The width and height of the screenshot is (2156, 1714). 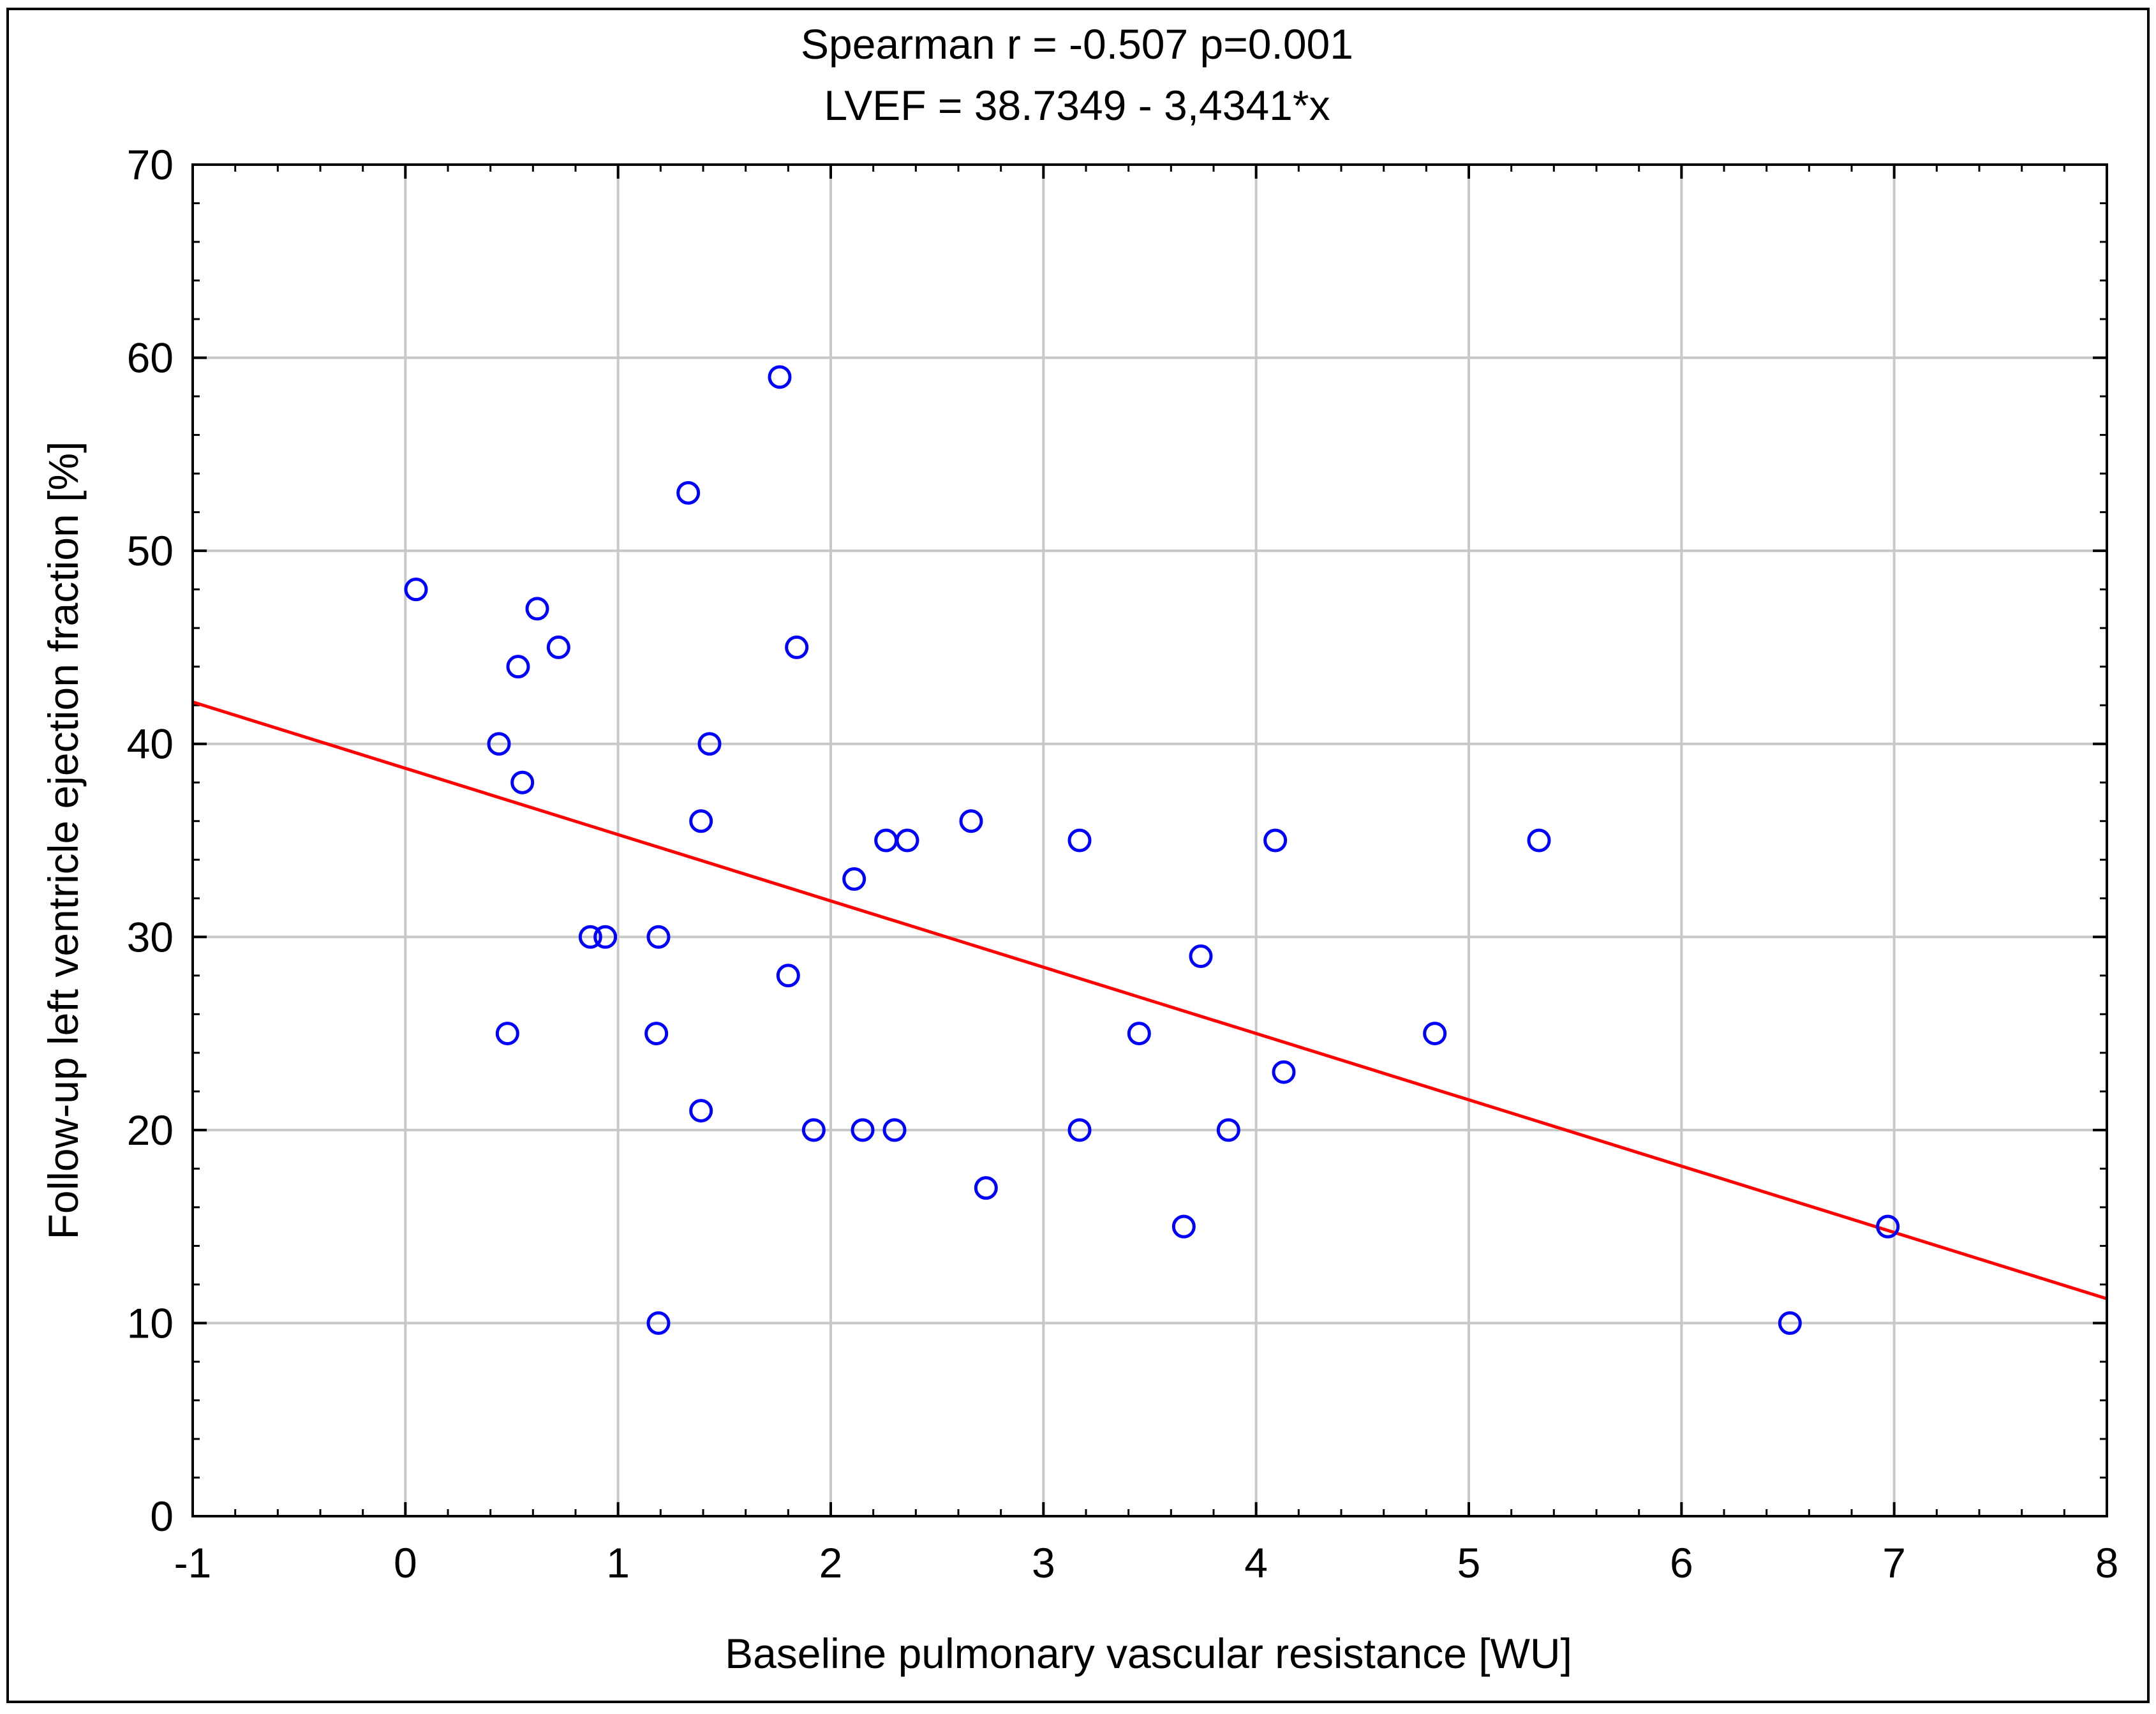 What do you see at coordinates (150, 1131) in the screenshot?
I see `y-tick-label: 20` at bounding box center [150, 1131].